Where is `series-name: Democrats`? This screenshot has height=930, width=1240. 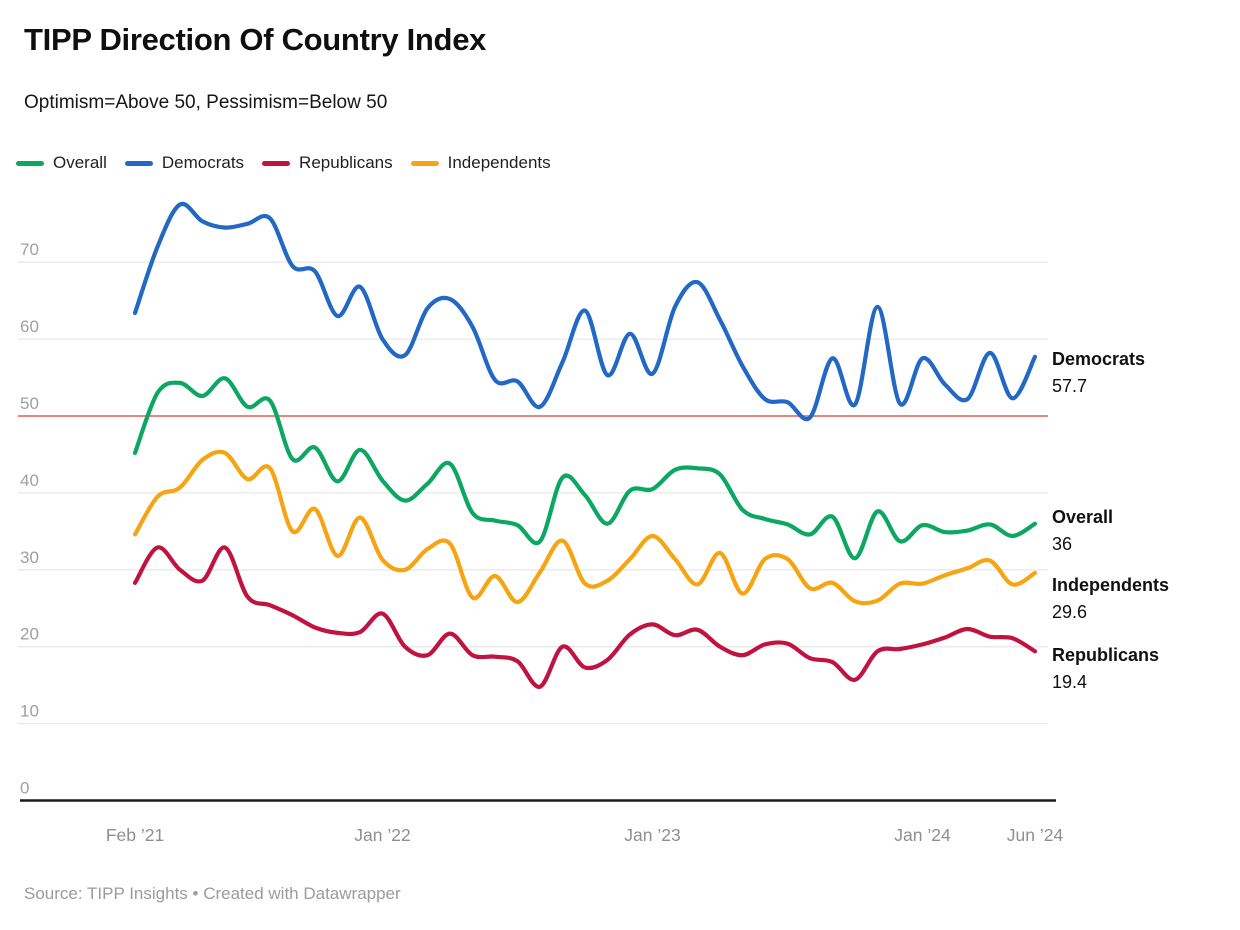 series-name: Democrats is located at coordinates (1099, 359).